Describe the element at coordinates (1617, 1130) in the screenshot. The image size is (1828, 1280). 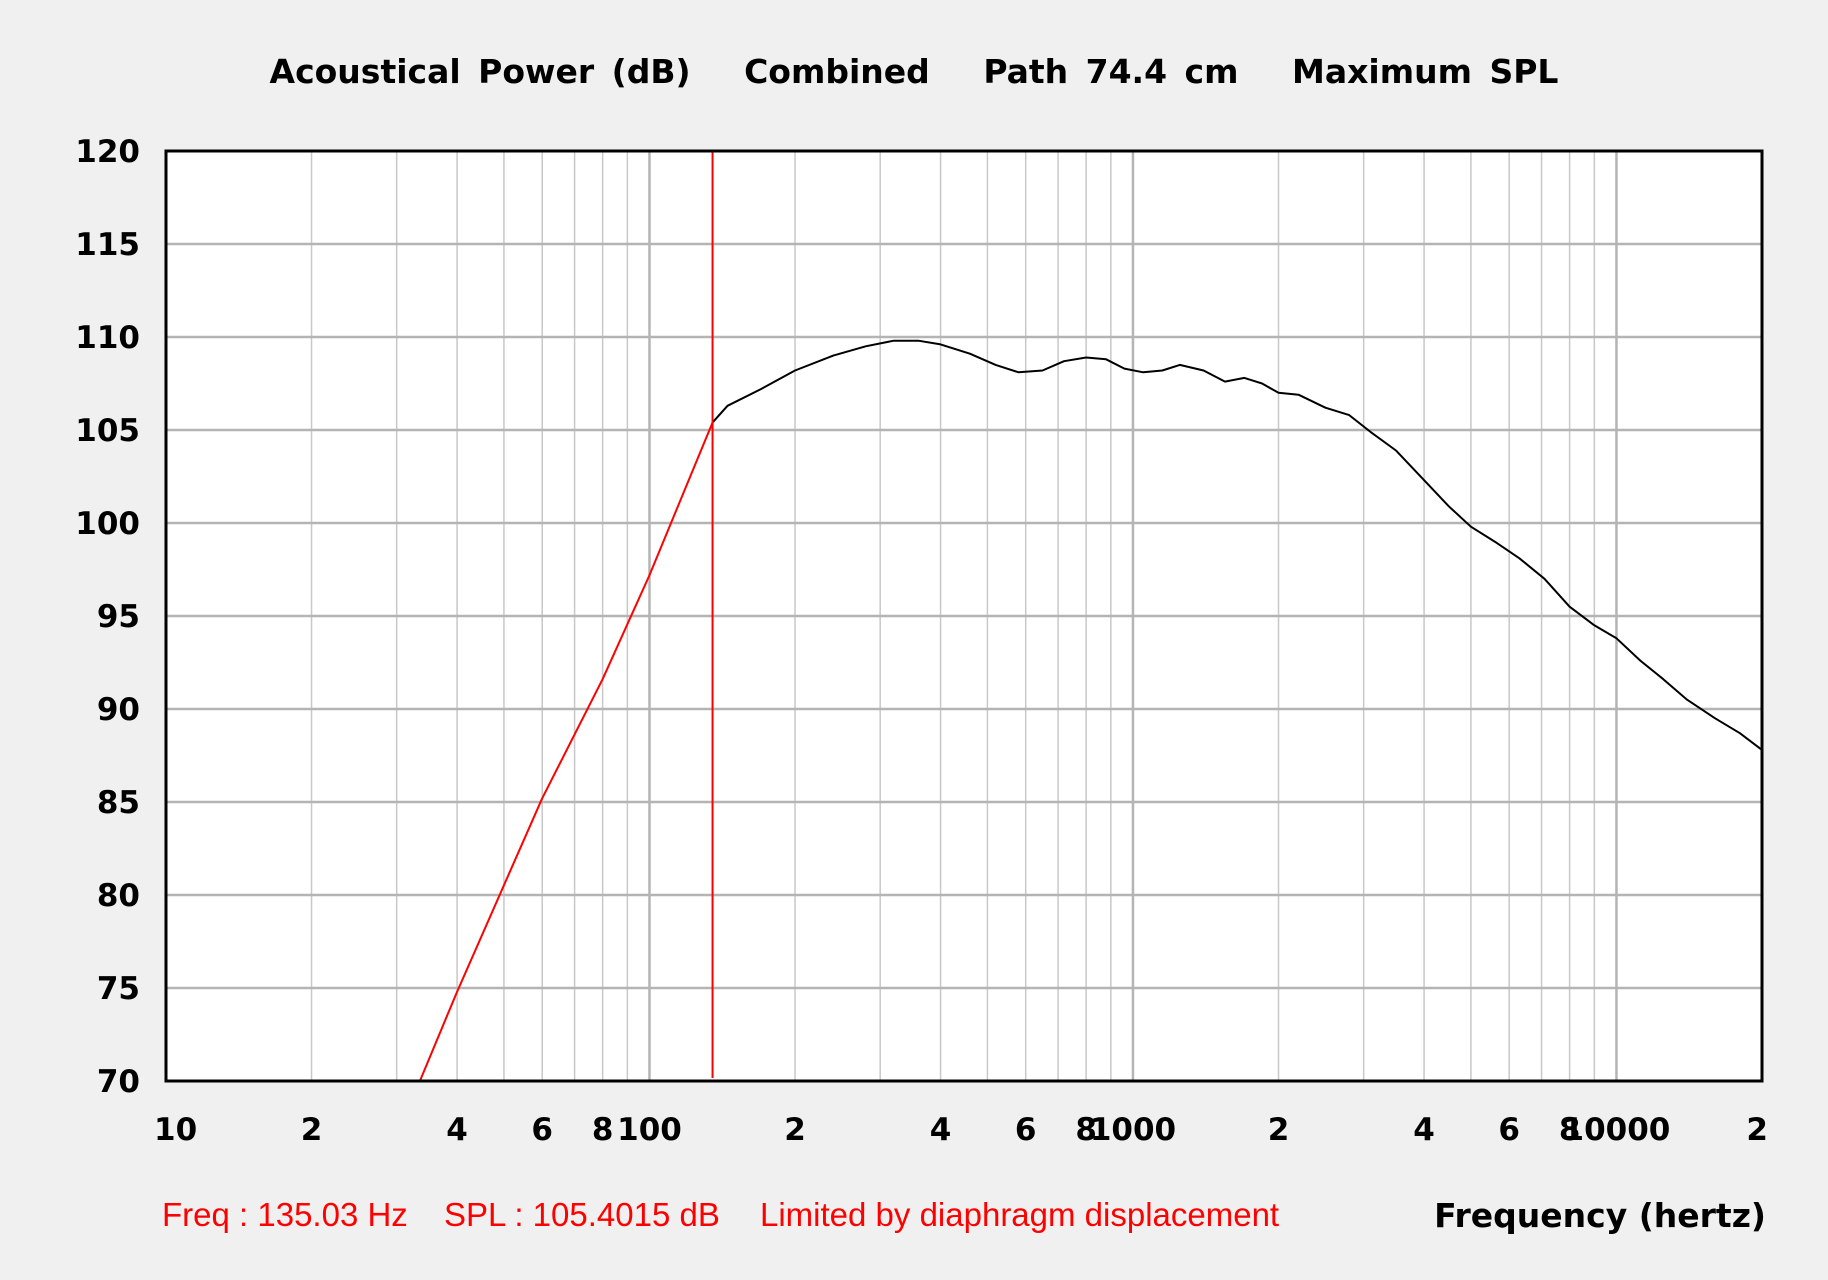
I see `x-tick-label: 10000` at that location.